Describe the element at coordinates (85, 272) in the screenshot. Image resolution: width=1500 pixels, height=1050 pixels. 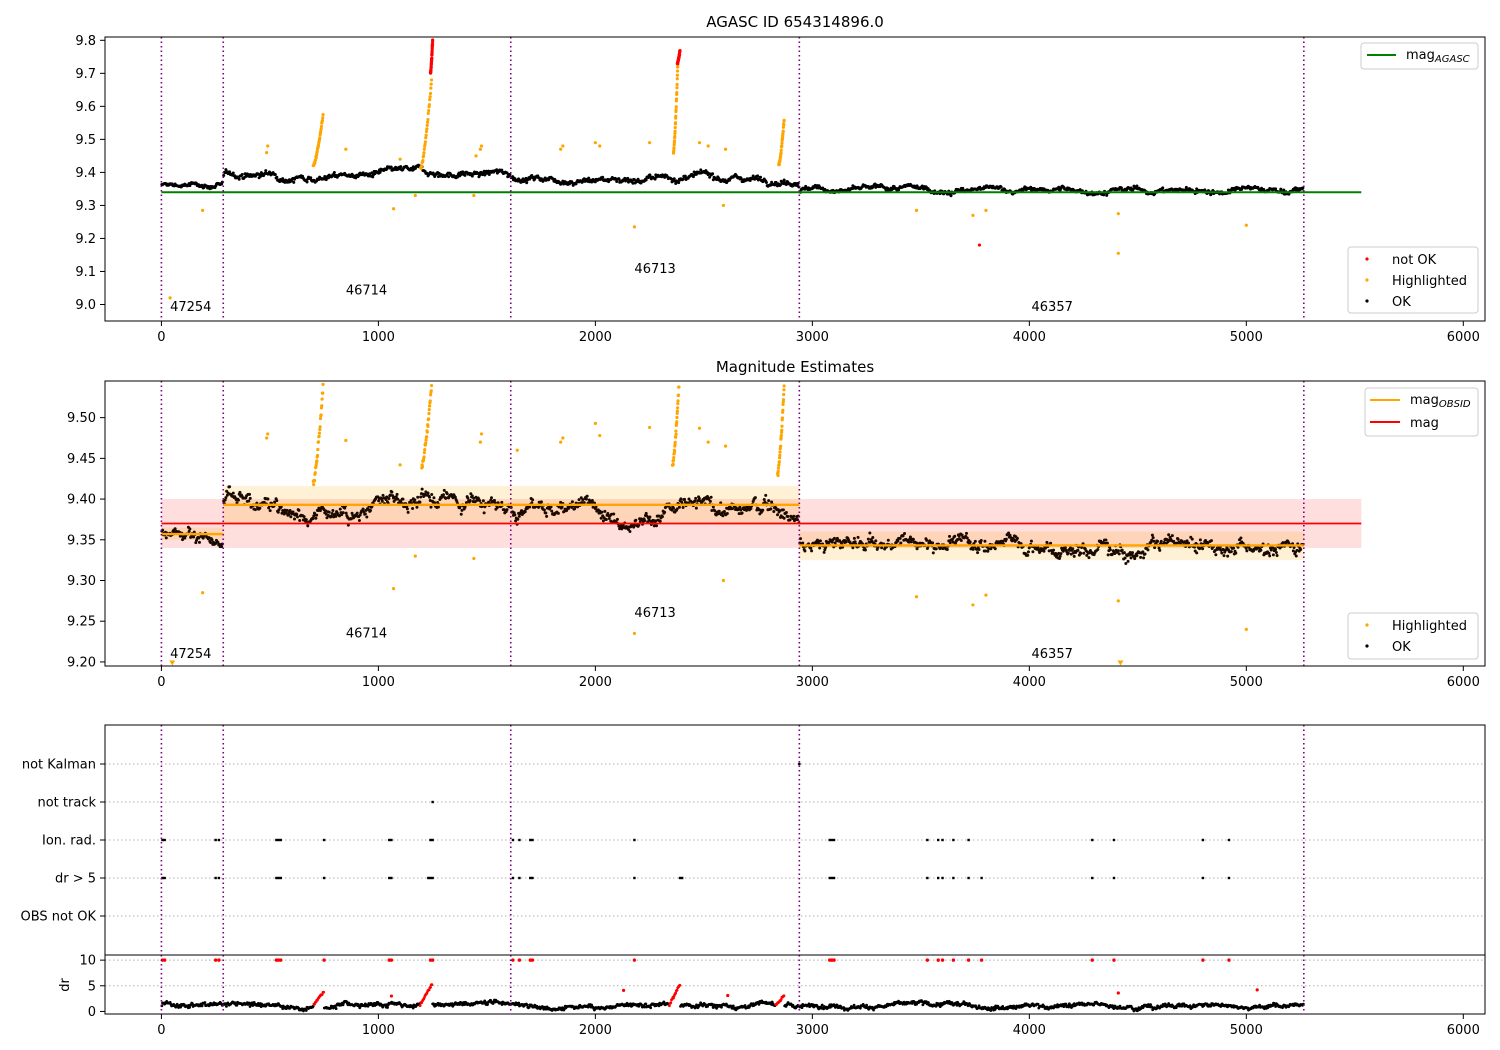
I see `y-tick-label: 9.1` at that location.